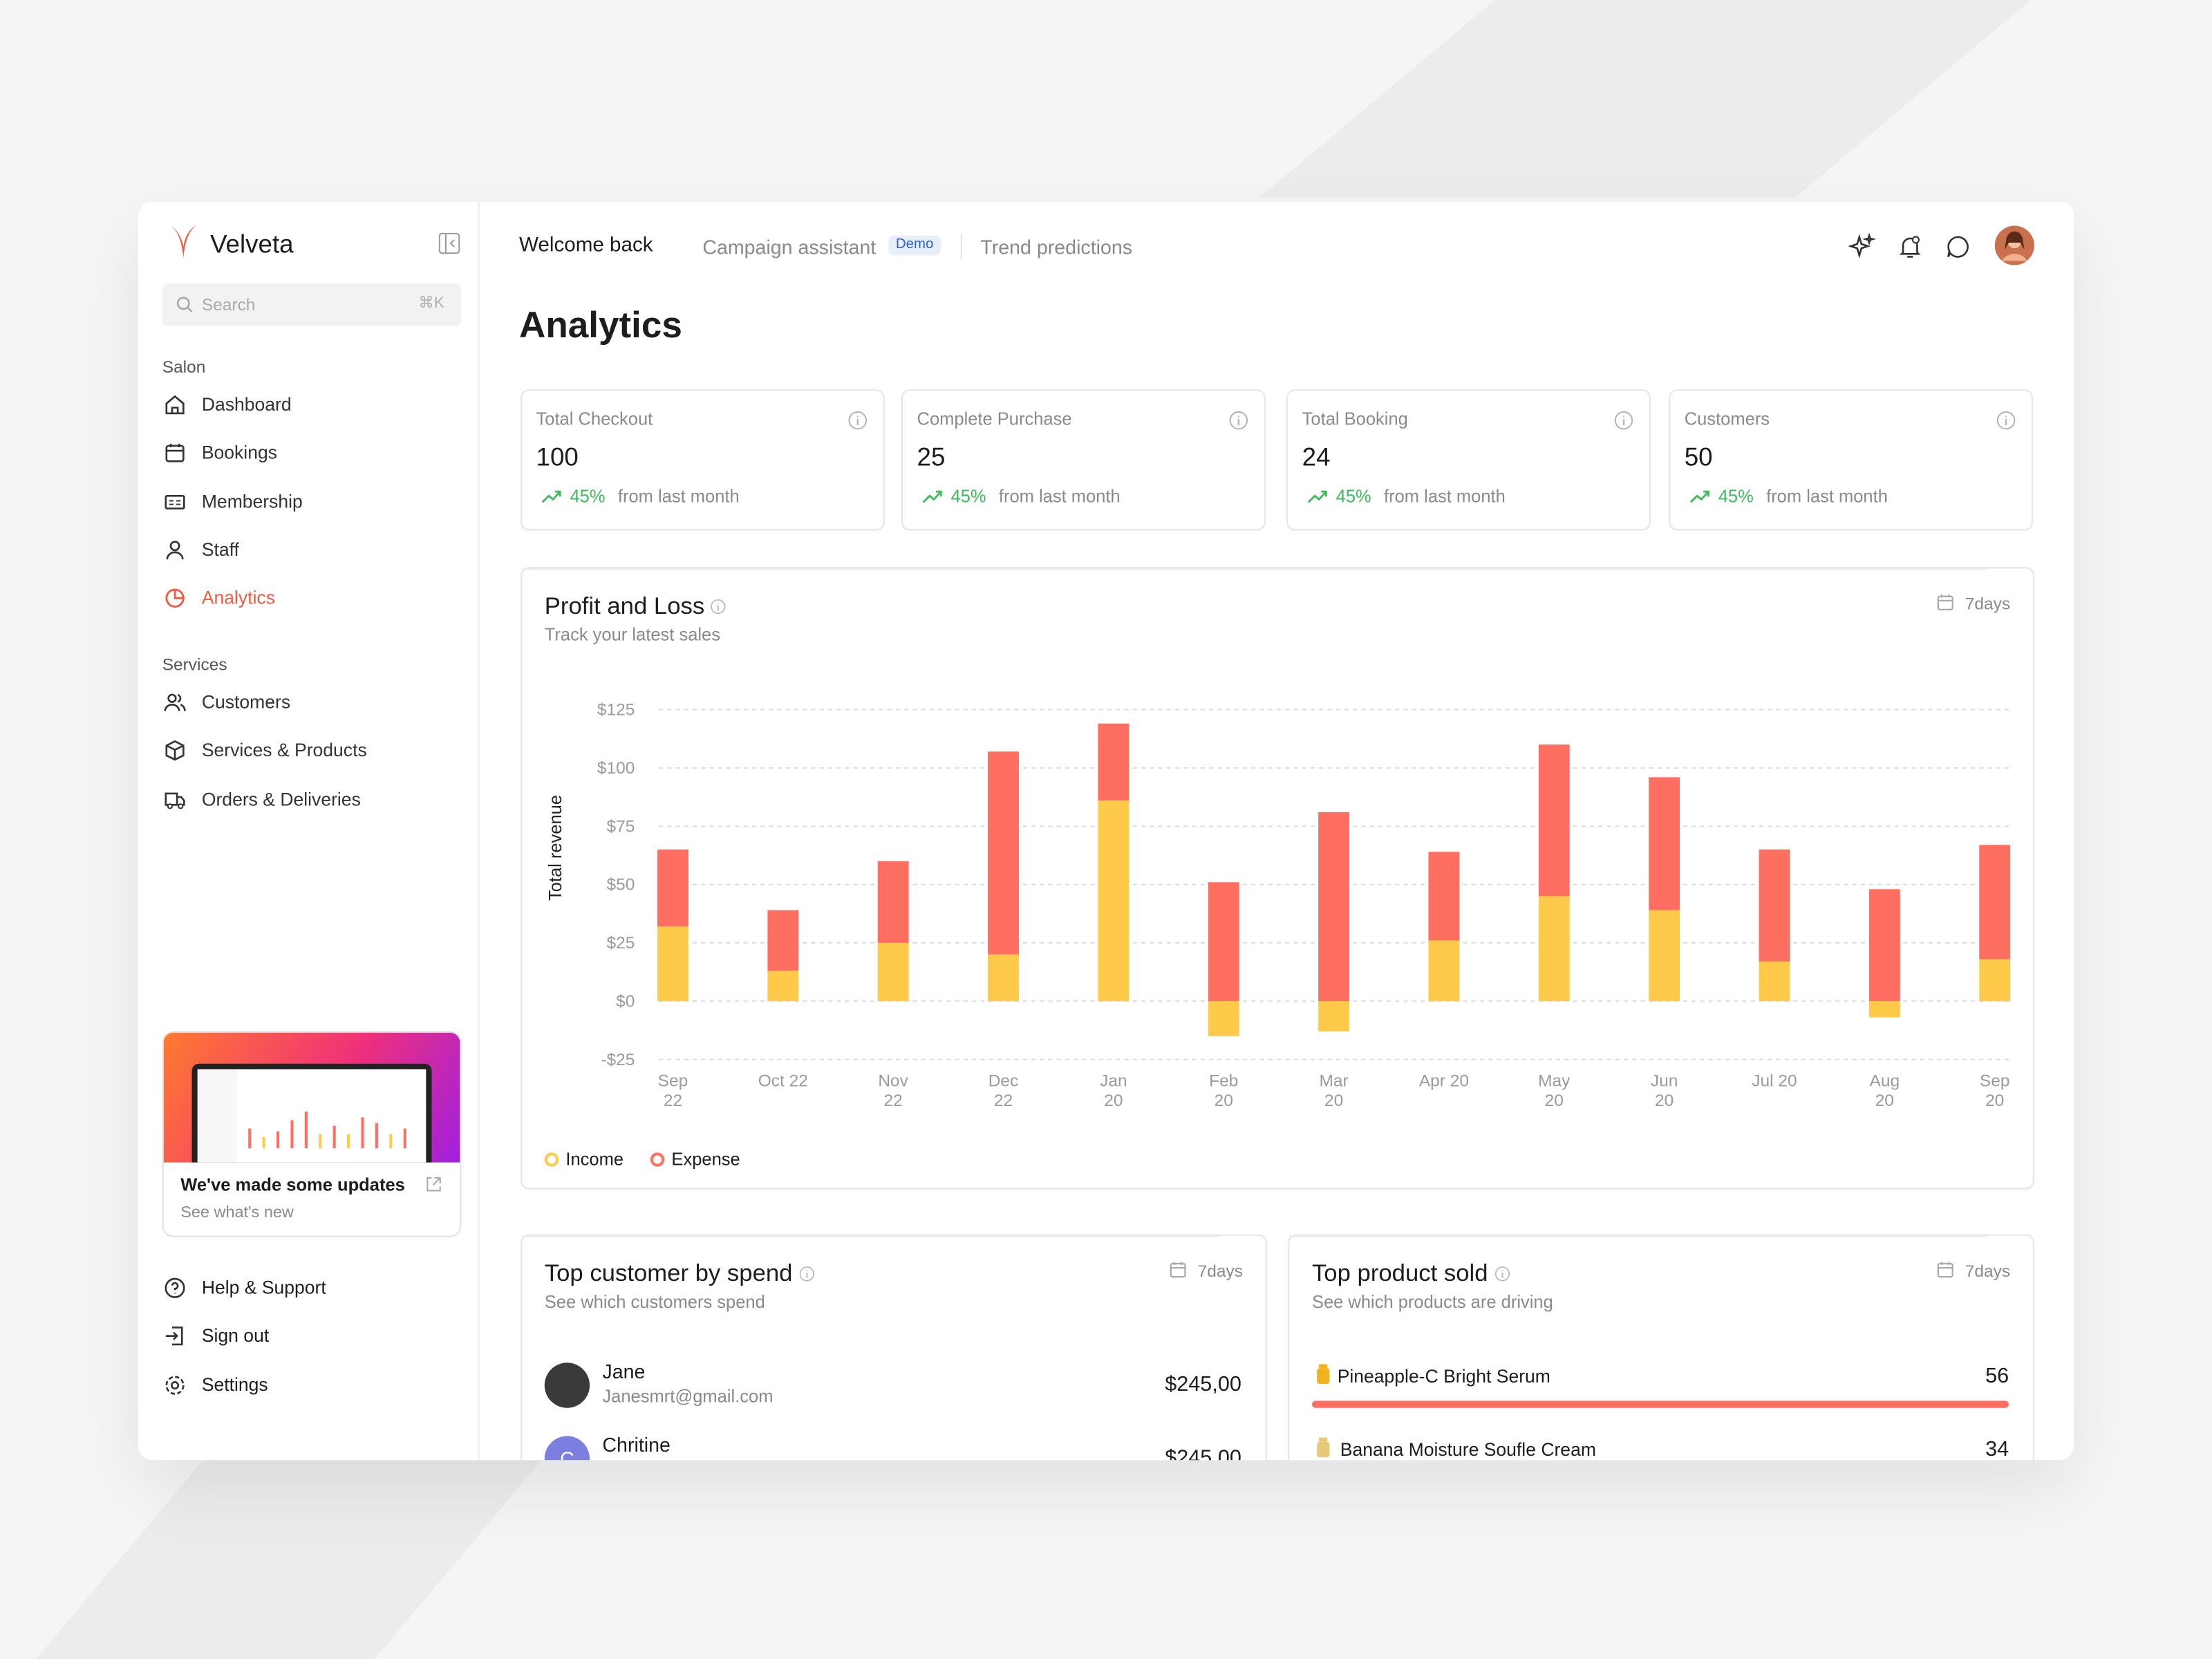 The height and width of the screenshot is (1659, 2212). What do you see at coordinates (616, 768) in the screenshot?
I see `y-tick-label: $100` at bounding box center [616, 768].